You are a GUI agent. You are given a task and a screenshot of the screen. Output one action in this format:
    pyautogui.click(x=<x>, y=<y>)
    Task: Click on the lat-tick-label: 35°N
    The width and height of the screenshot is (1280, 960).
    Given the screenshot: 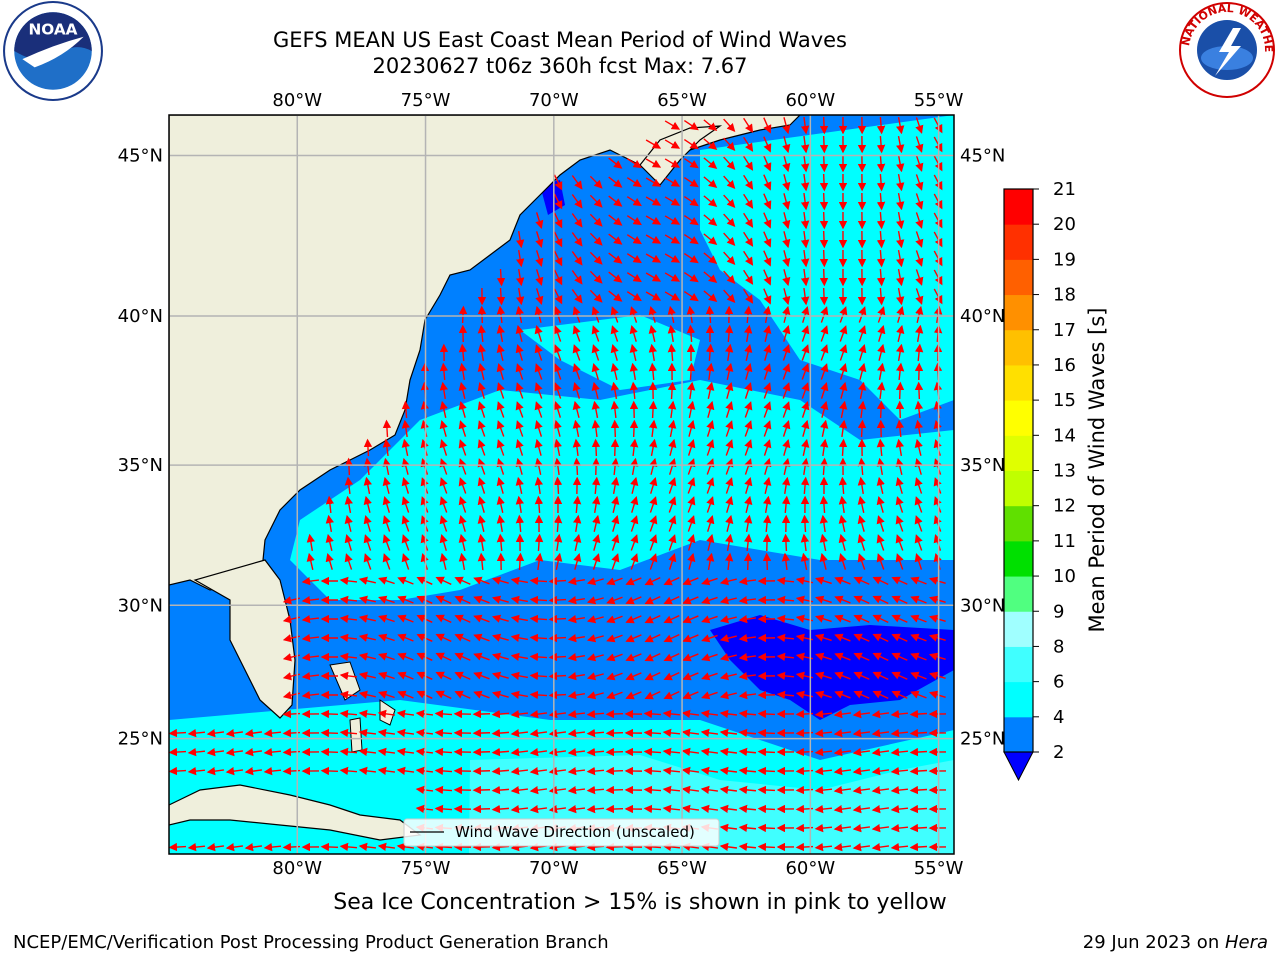 What is the action you would take?
    pyautogui.click(x=140, y=465)
    